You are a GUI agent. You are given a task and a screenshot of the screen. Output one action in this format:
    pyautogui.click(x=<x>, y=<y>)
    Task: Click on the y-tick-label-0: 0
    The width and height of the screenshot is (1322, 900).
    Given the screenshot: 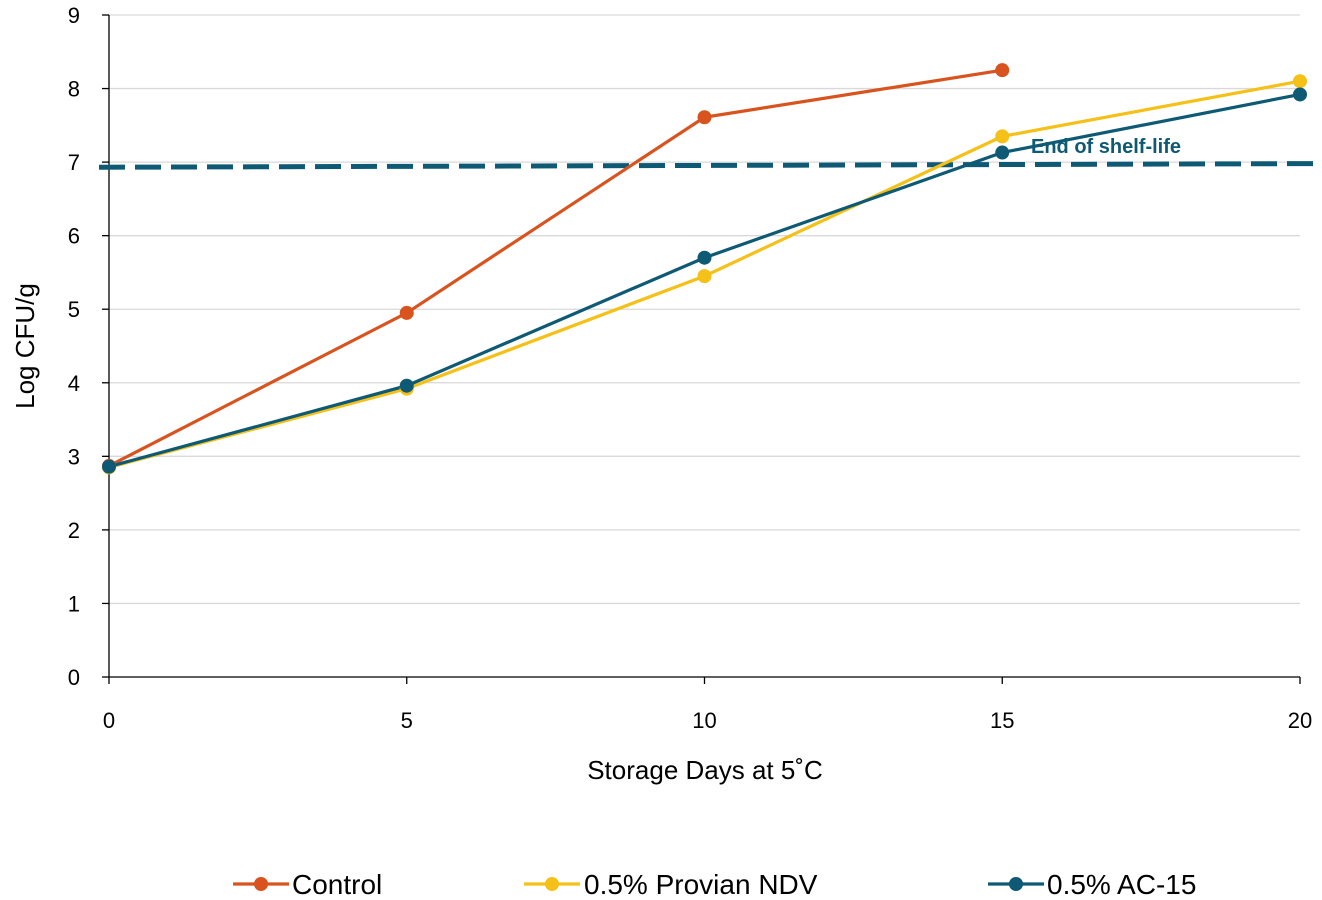 What is the action you would take?
    pyautogui.click(x=74, y=677)
    